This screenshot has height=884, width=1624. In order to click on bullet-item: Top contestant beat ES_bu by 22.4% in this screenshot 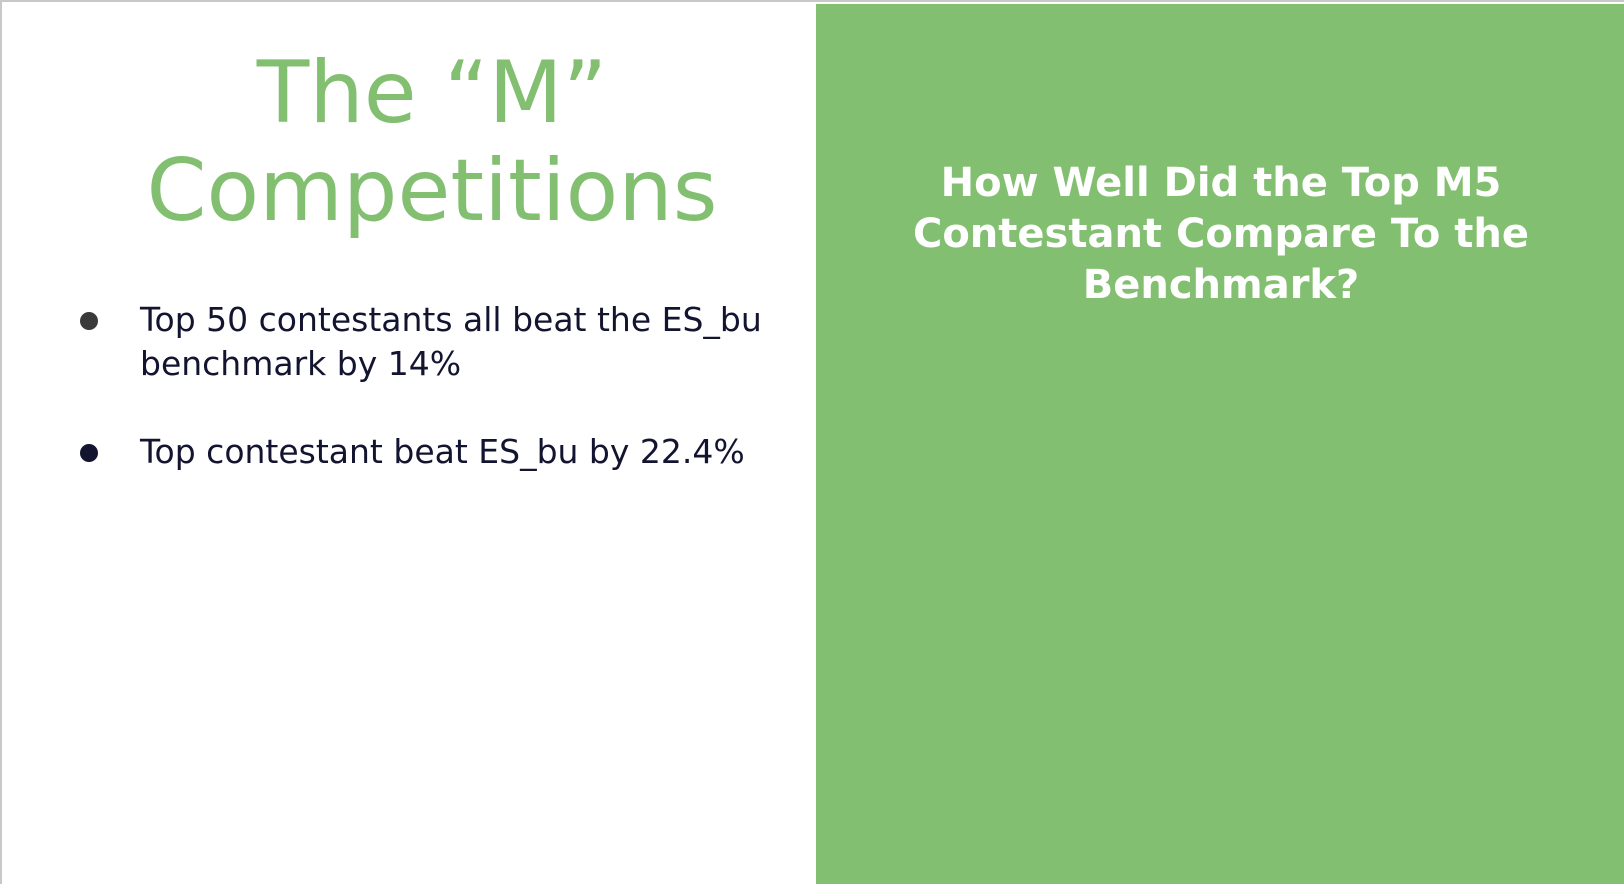, I will do `click(440, 452)`.